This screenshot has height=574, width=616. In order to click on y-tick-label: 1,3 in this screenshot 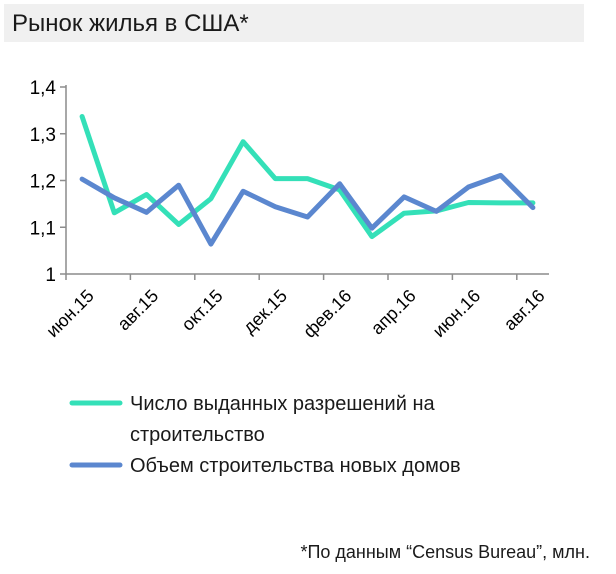, I will do `click(43, 135)`.